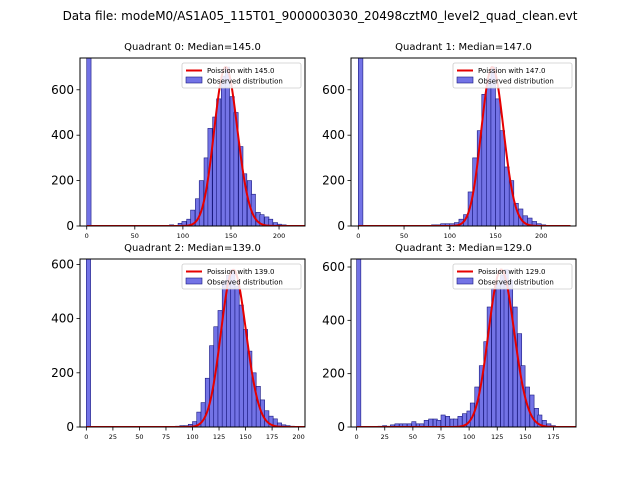 This screenshot has width=640, height=480. What do you see at coordinates (192, 248) in the screenshot?
I see `quadrant-2-title: Quadrant 2: Median=139.0` at bounding box center [192, 248].